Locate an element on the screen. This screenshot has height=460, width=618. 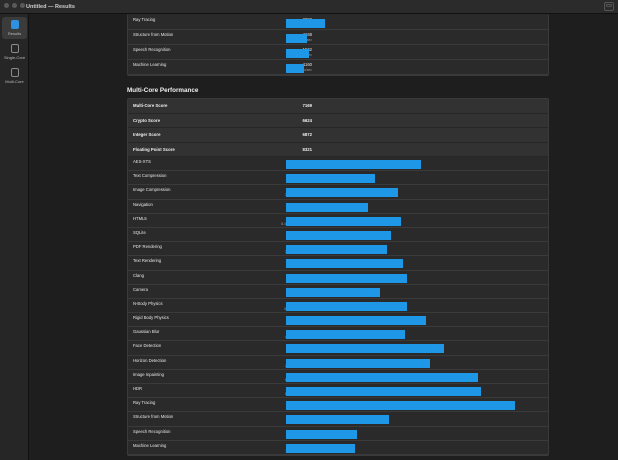
benchmark-row: Ray Tracing1443311.6 Mpixels/sec is located at coordinates (338, 405).